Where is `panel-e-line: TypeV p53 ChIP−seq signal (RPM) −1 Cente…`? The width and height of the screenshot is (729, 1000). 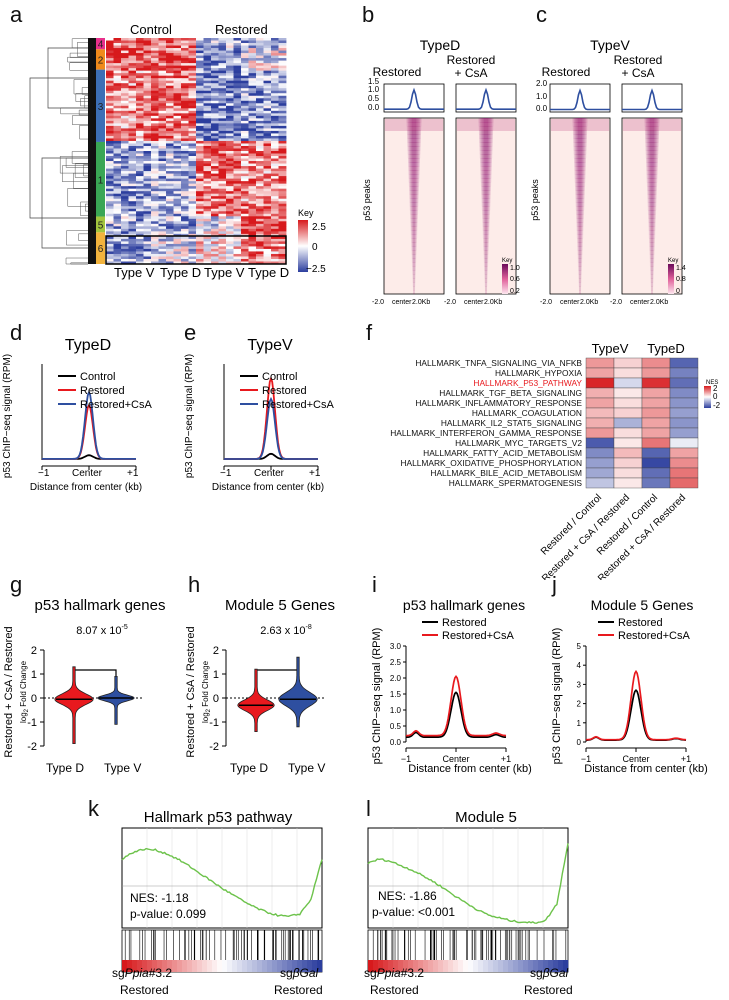
panel-e-line: TypeV p53 ChIP−seq signal (RPM) −1 Cente… is located at coordinates (259, 415).